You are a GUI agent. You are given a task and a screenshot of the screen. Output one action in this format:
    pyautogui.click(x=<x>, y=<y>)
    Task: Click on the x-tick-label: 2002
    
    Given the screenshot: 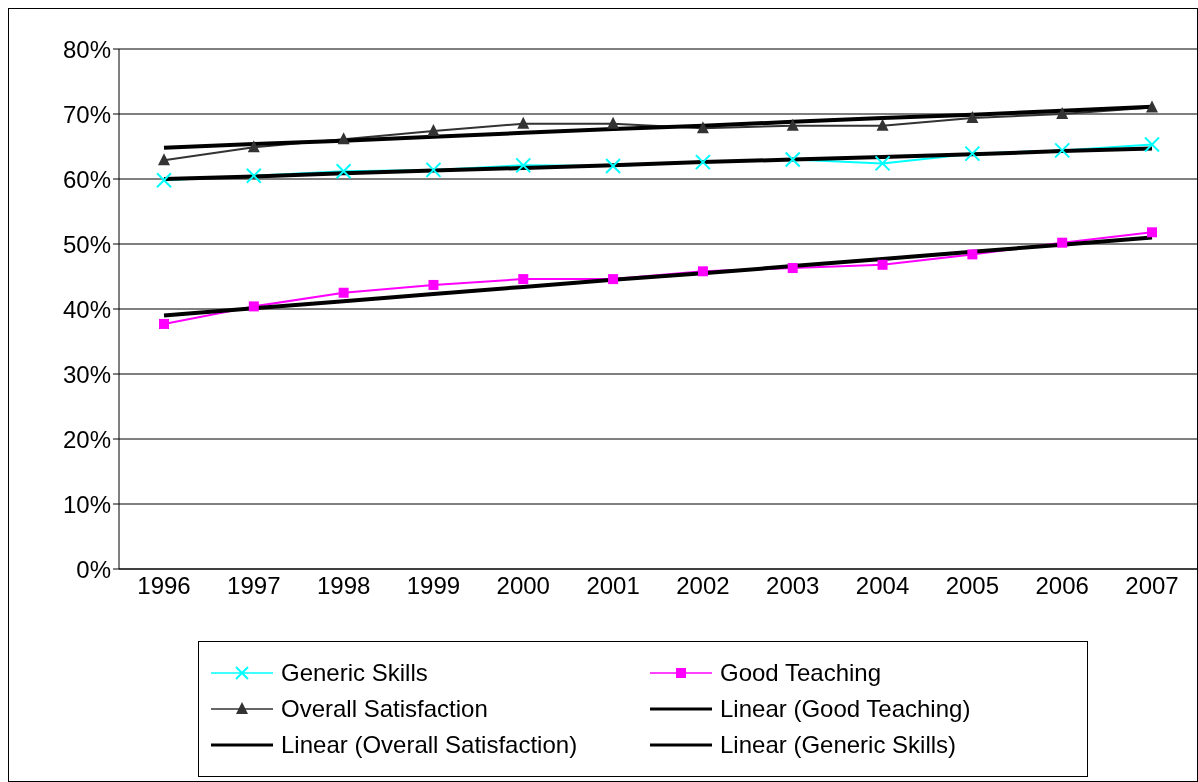 What is the action you would take?
    pyautogui.click(x=703, y=586)
    